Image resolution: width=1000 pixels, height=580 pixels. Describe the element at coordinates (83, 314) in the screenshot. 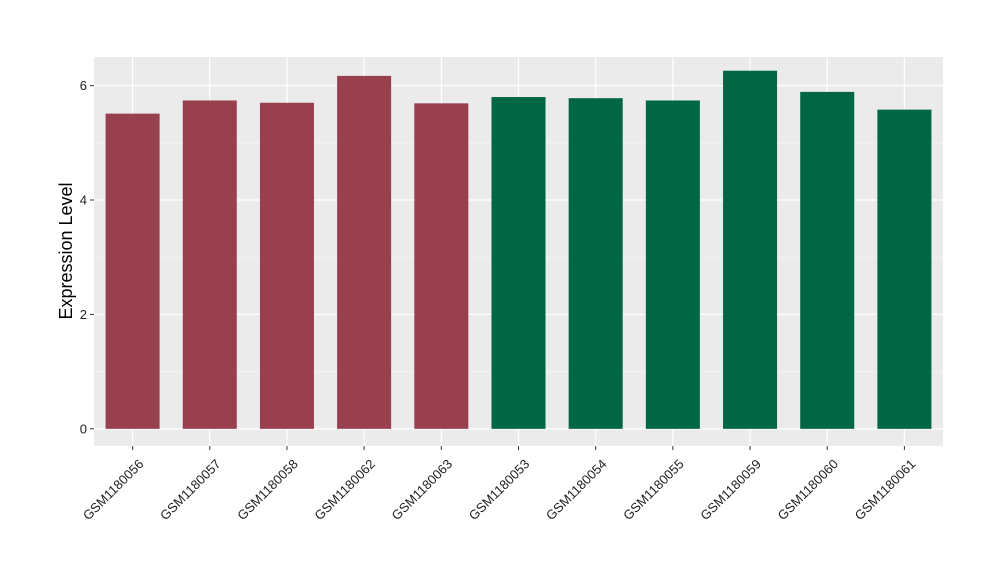

I see `y-tick-label: 2` at that location.